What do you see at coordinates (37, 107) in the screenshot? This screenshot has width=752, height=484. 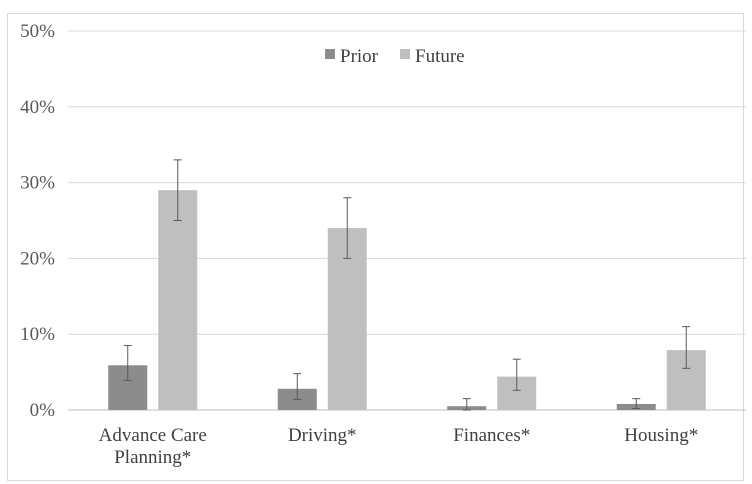 I see `y-tick-label: 40%` at bounding box center [37, 107].